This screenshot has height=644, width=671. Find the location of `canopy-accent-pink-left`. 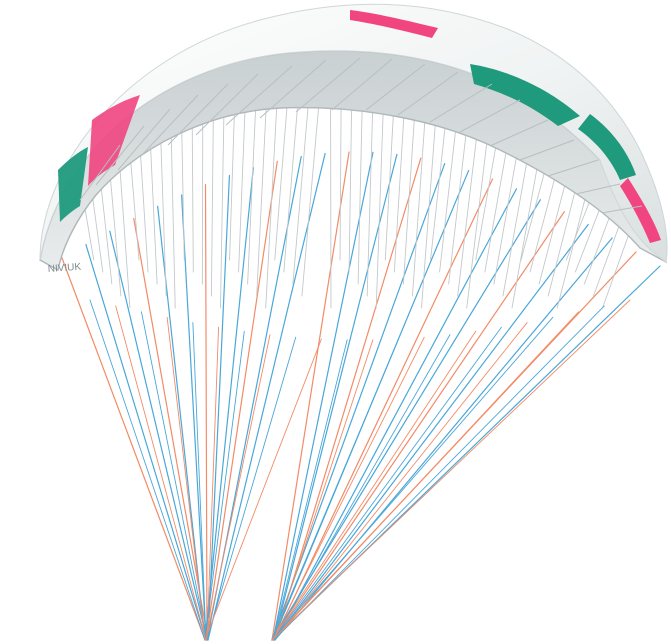

canopy-accent-pink-left is located at coordinates (114, 140).